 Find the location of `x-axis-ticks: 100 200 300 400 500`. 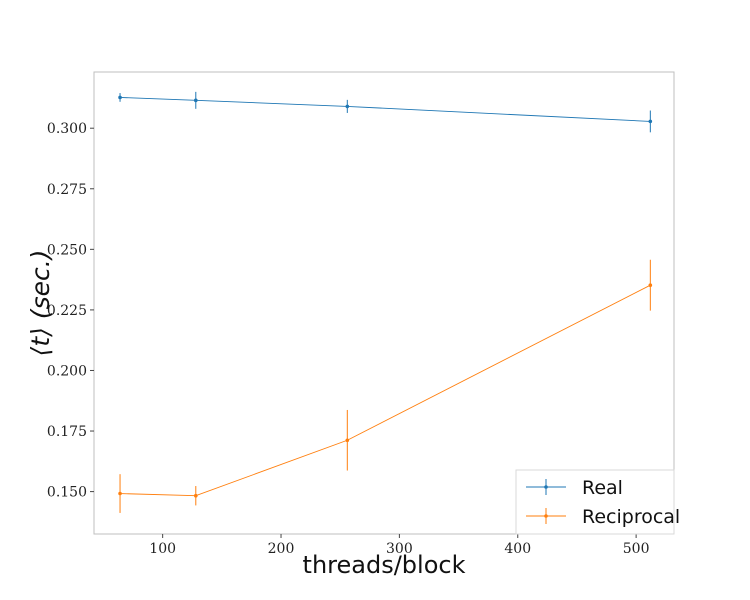

x-axis-ticks: 100 200 300 400 500 is located at coordinates (399, 545).